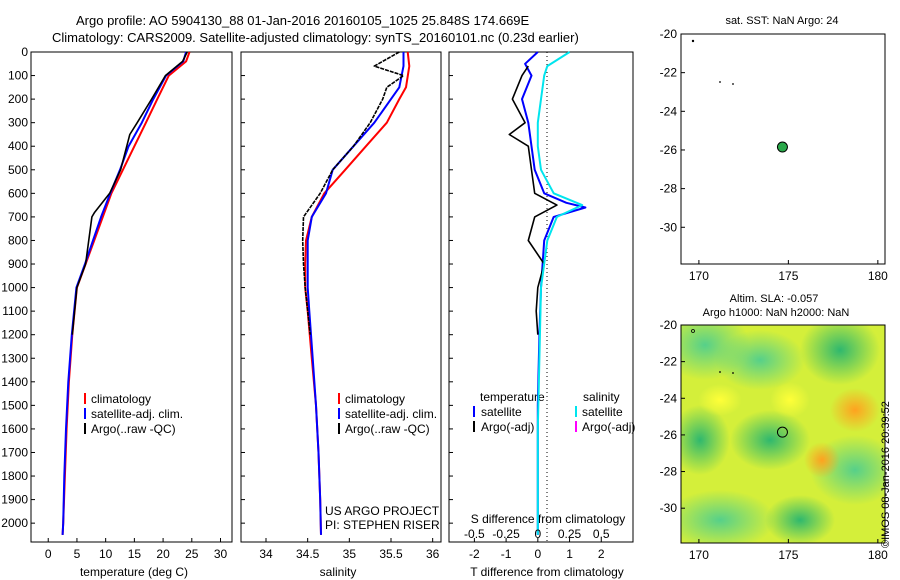 Image resolution: width=900 pixels, height=580 pixels. Describe the element at coordinates (474, 554) in the screenshot. I see `x-tick-label: -2` at that location.